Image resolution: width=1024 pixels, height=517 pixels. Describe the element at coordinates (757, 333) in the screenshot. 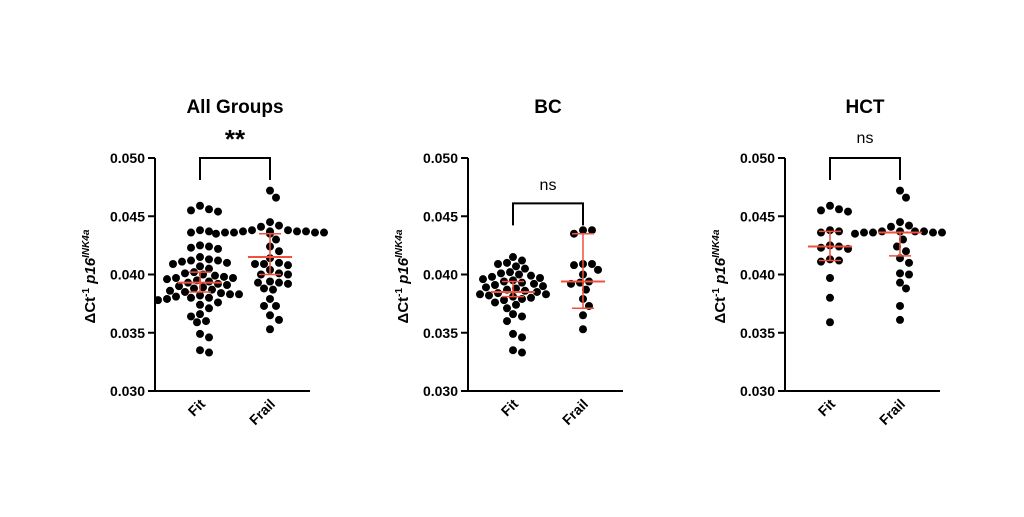

I see `y-tick-label: 0.035` at that location.